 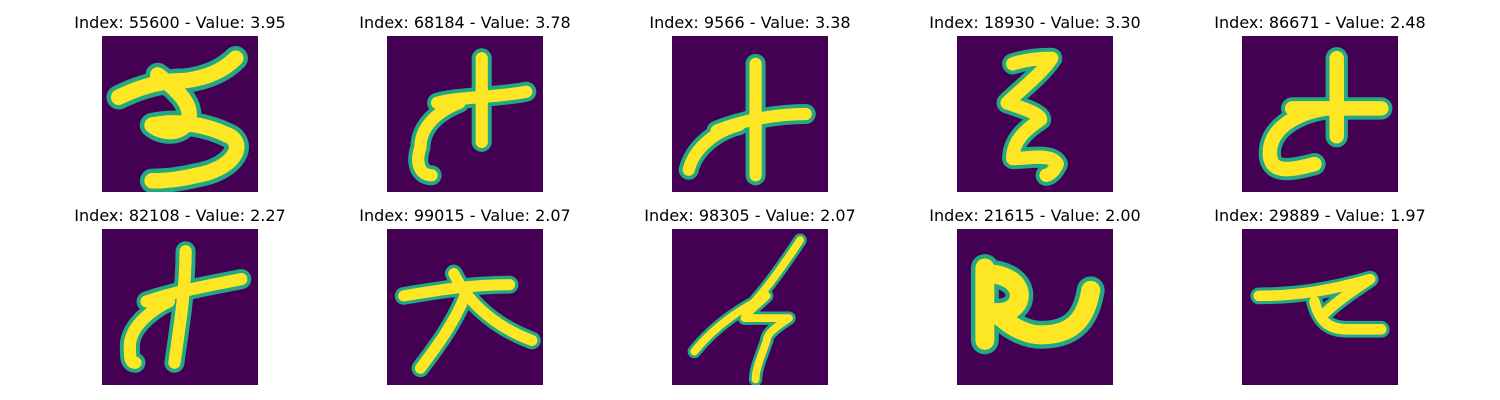 I want to click on image-title: Index: 55600 - Value: 3.95, so click(x=180, y=22).